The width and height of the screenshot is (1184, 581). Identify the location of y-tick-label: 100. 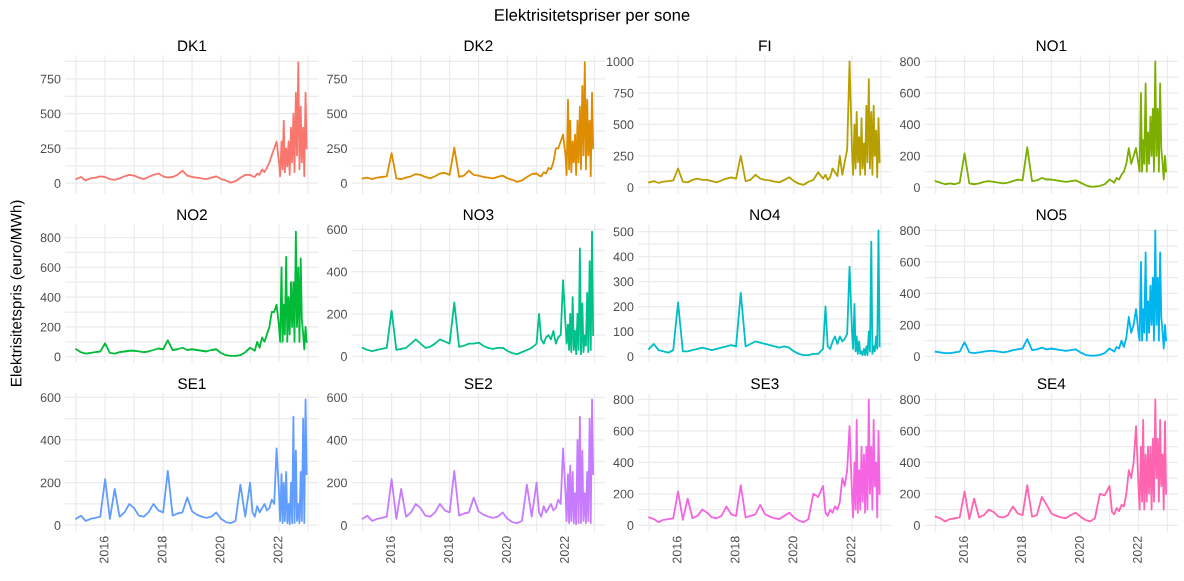
(624, 332).